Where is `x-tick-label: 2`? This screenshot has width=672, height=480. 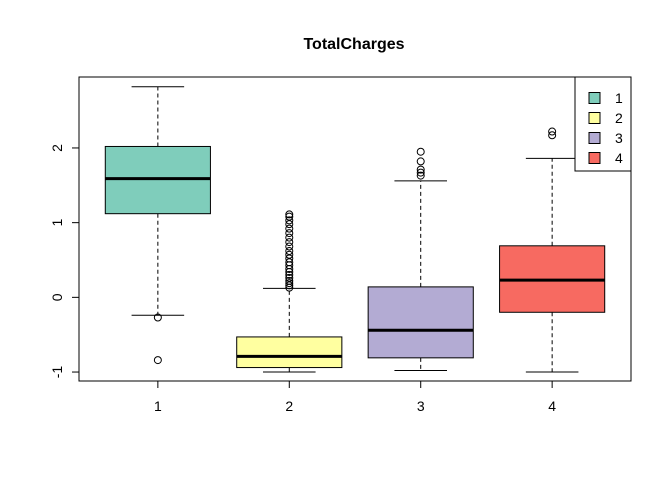
x-tick-label: 2 is located at coordinates (289, 406).